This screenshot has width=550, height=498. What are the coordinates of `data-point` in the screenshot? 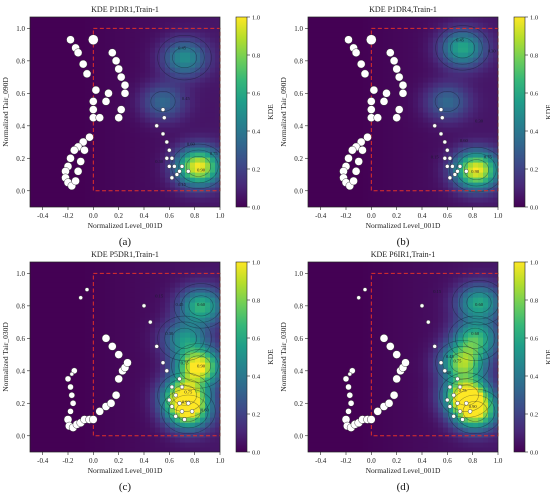 It's located at (163, 110).